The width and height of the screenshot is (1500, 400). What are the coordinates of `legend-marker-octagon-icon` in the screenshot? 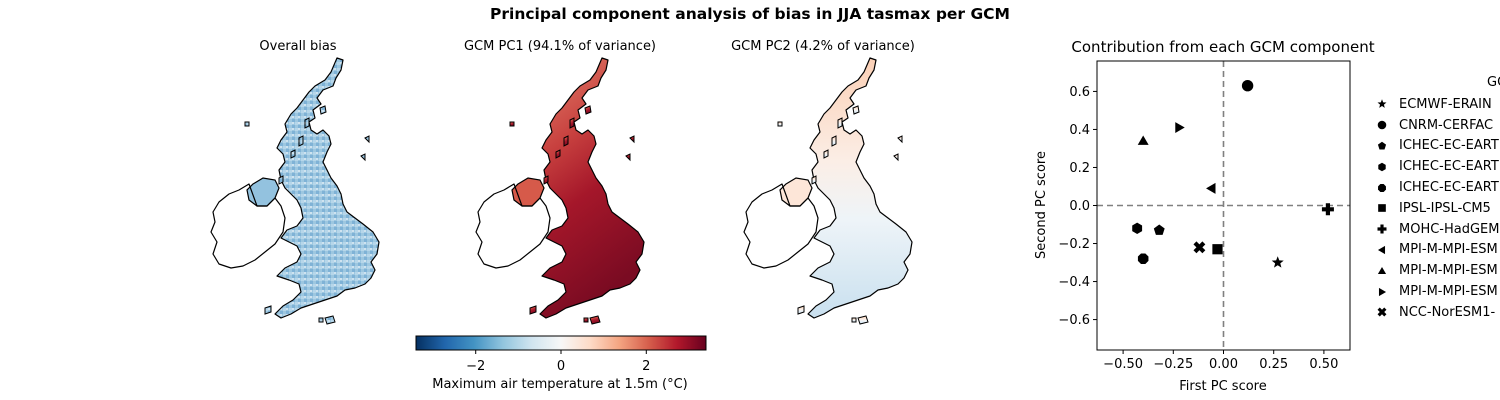 It's located at (1382, 188).